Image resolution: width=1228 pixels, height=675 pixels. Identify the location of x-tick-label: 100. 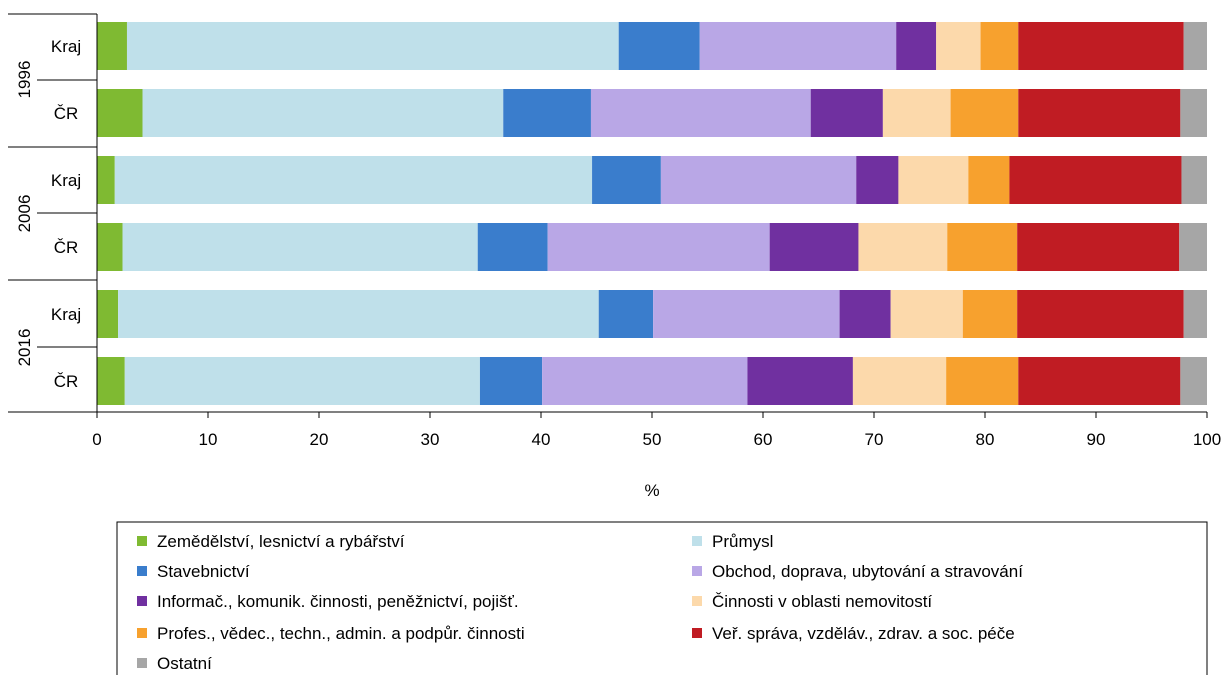
(1207, 439).